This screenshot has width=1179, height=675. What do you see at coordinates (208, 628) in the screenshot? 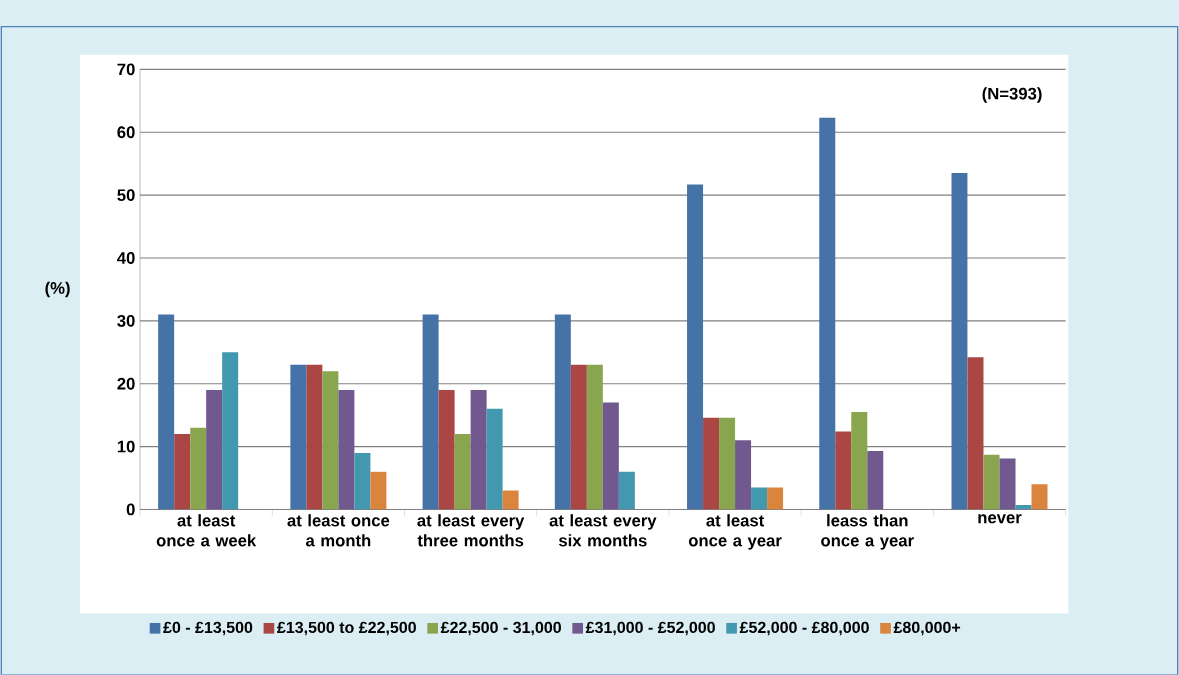
I see `legend-label: £0 - £13,500` at bounding box center [208, 628].